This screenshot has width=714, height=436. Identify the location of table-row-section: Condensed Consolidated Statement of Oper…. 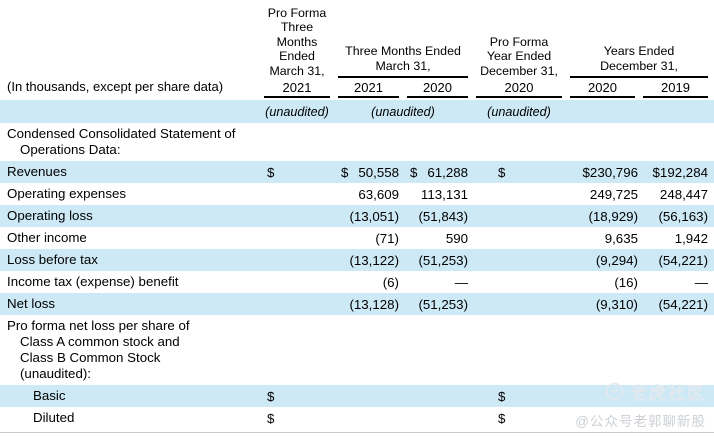
(357, 142).